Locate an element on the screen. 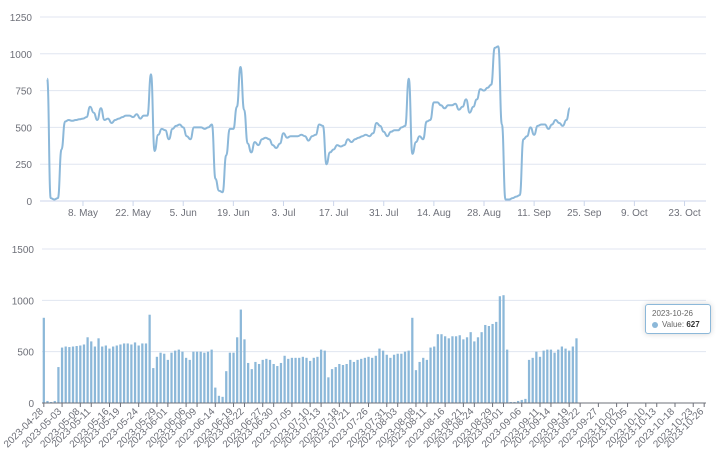  x-tick-label: 8. May is located at coordinates (83, 213).